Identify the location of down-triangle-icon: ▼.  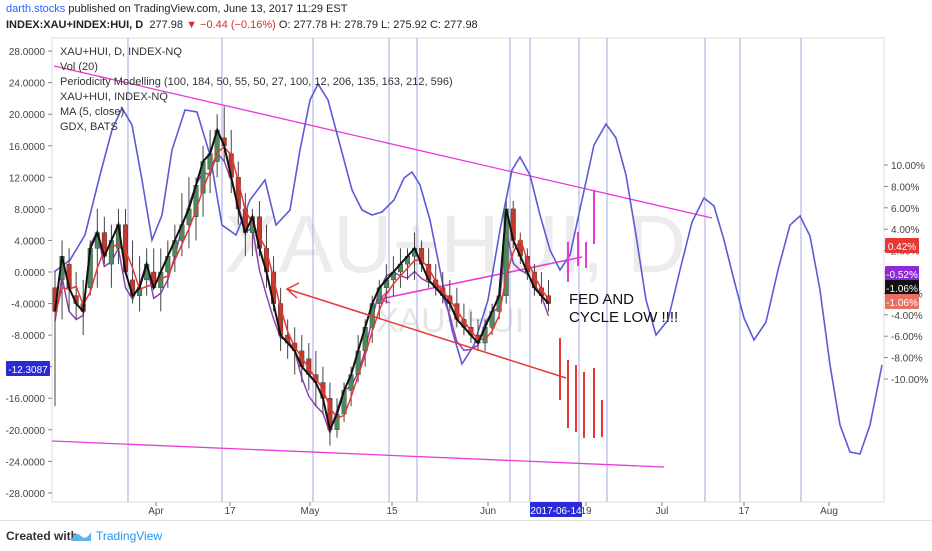
(191, 25).